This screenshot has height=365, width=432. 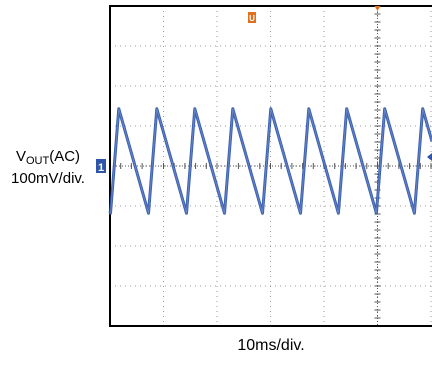 What do you see at coordinates (429, 157) in the screenshot?
I see `level-arrow-icon` at bounding box center [429, 157].